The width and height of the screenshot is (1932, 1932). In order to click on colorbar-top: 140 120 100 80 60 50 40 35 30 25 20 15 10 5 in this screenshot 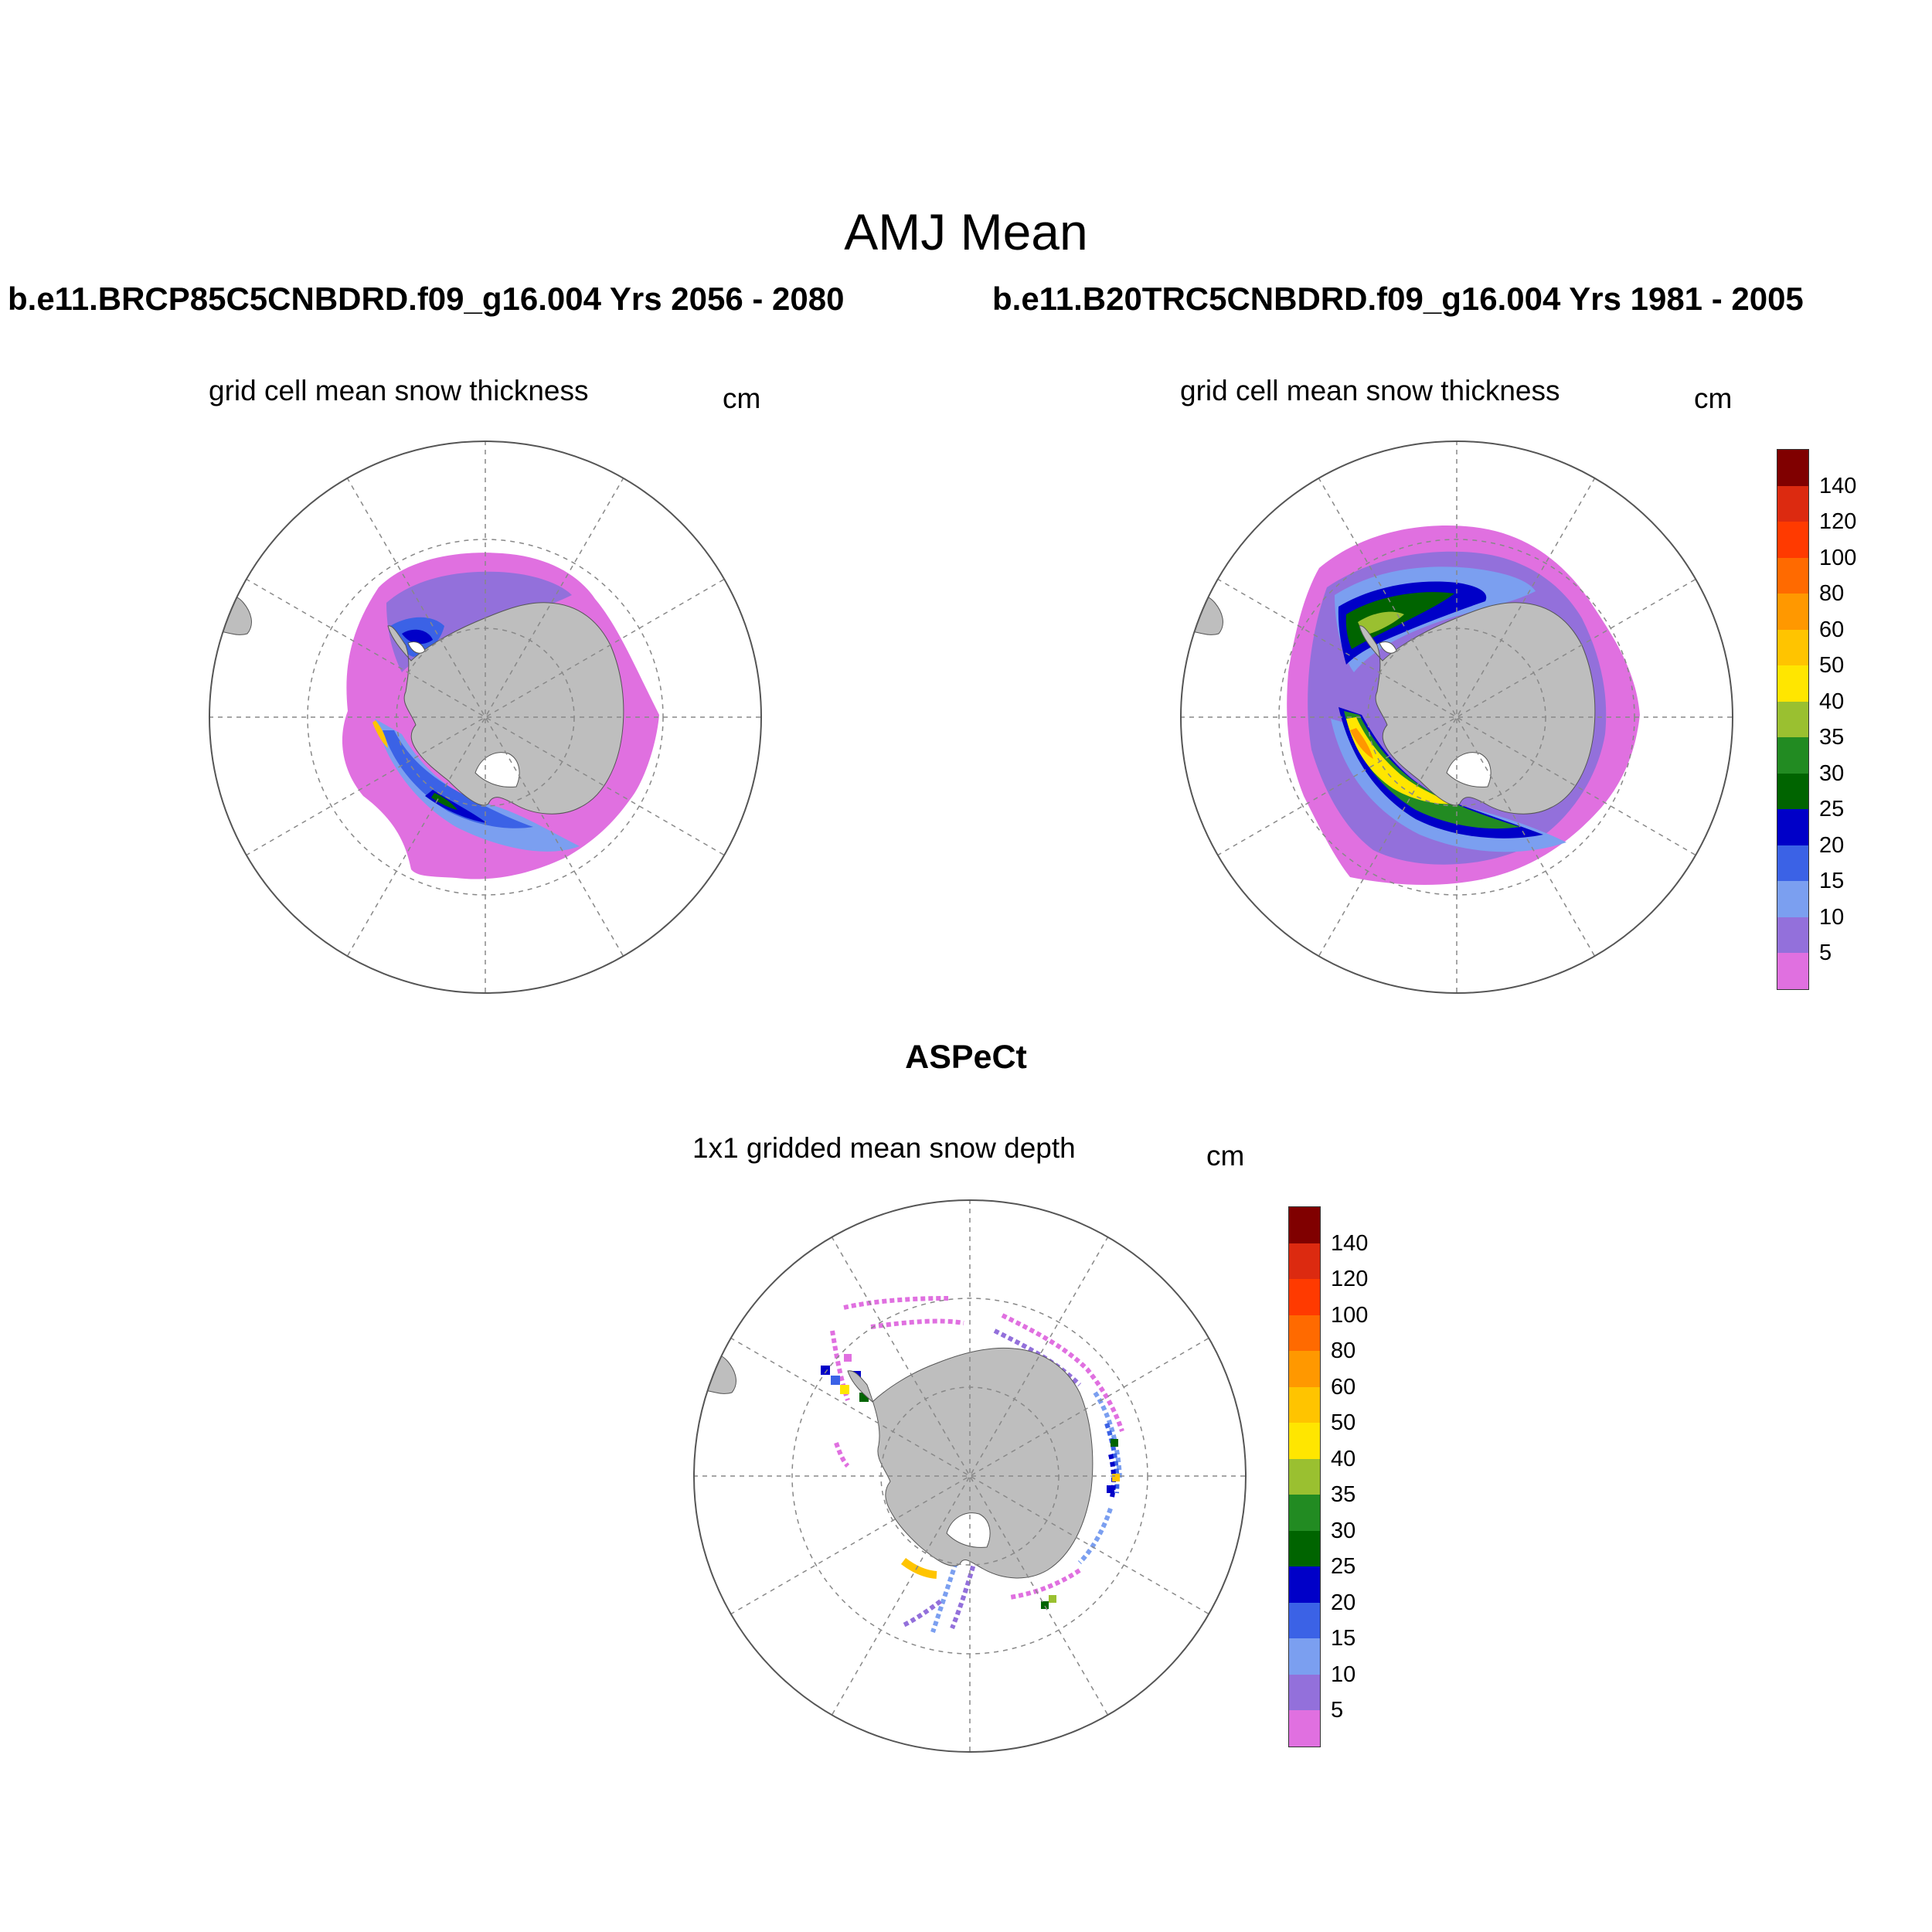, I will do `click(1816, 720)`.